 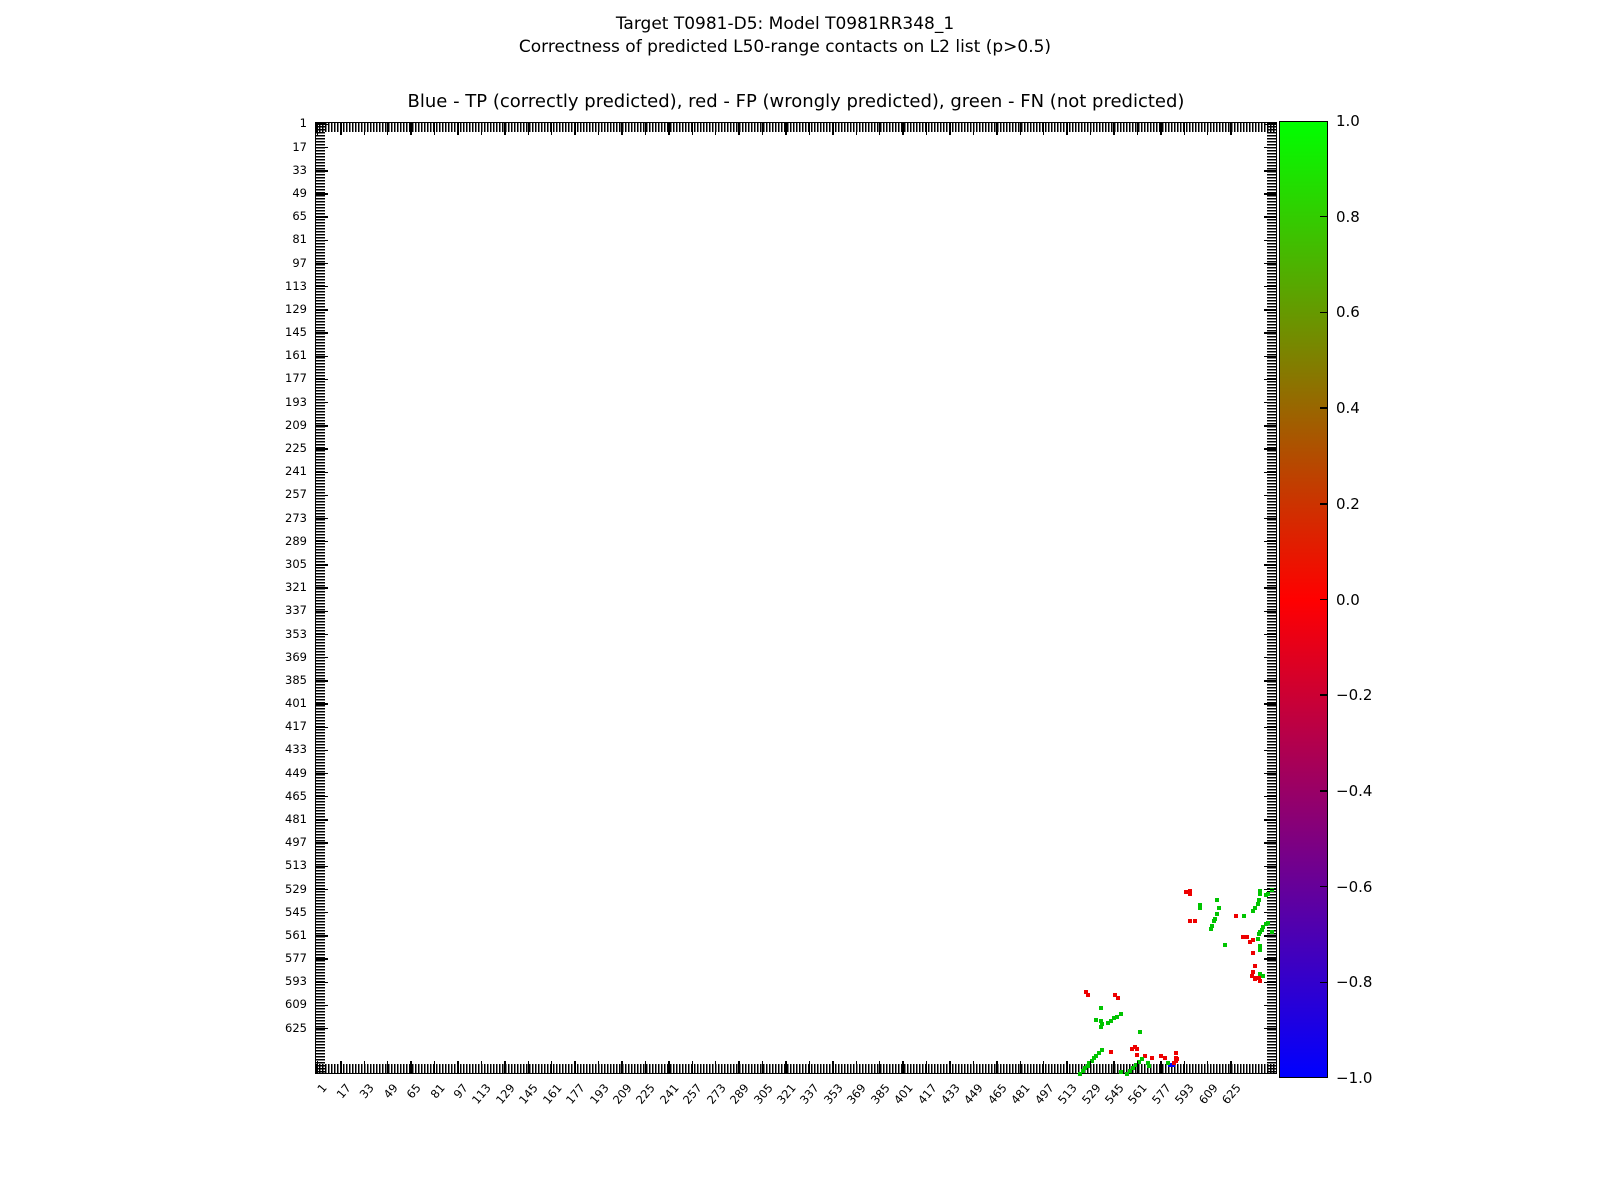 What do you see at coordinates (296, 494) in the screenshot?
I see `y-tick-label: 257` at bounding box center [296, 494].